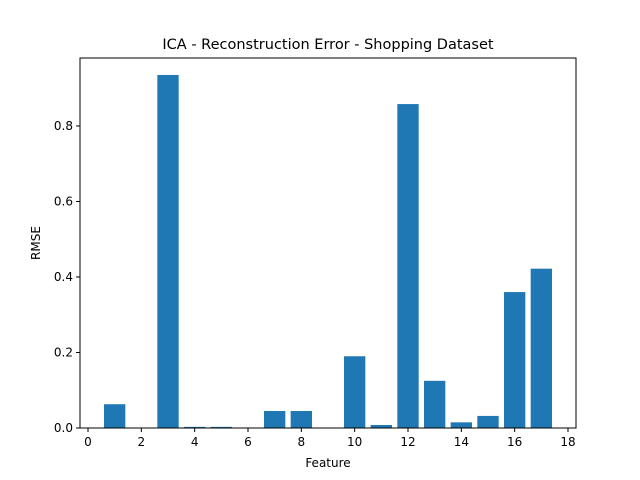 This screenshot has height=480, width=640. What do you see at coordinates (63, 201) in the screenshot?
I see `y-tick-label: 0.6` at bounding box center [63, 201].